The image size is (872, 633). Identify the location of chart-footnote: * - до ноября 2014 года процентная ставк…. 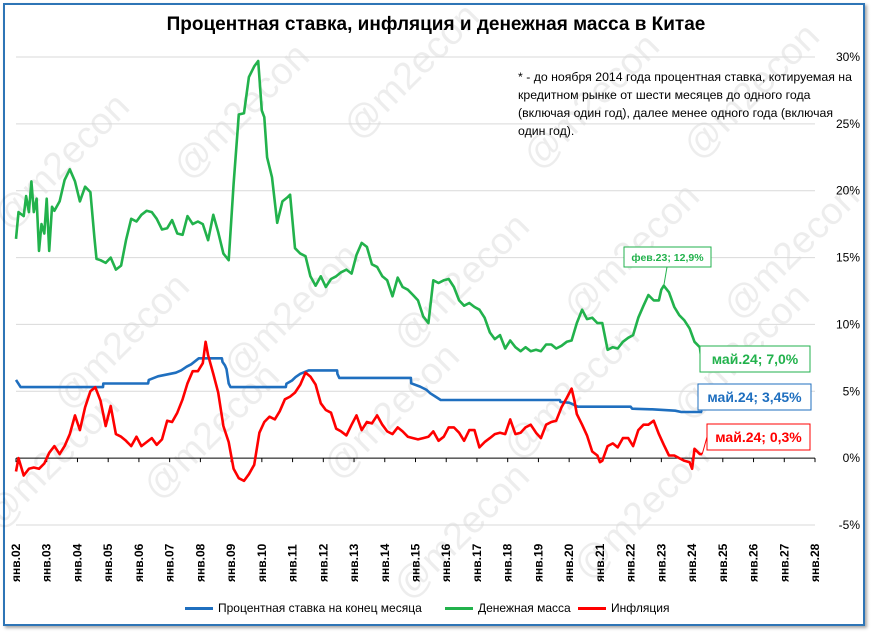
(685, 104).